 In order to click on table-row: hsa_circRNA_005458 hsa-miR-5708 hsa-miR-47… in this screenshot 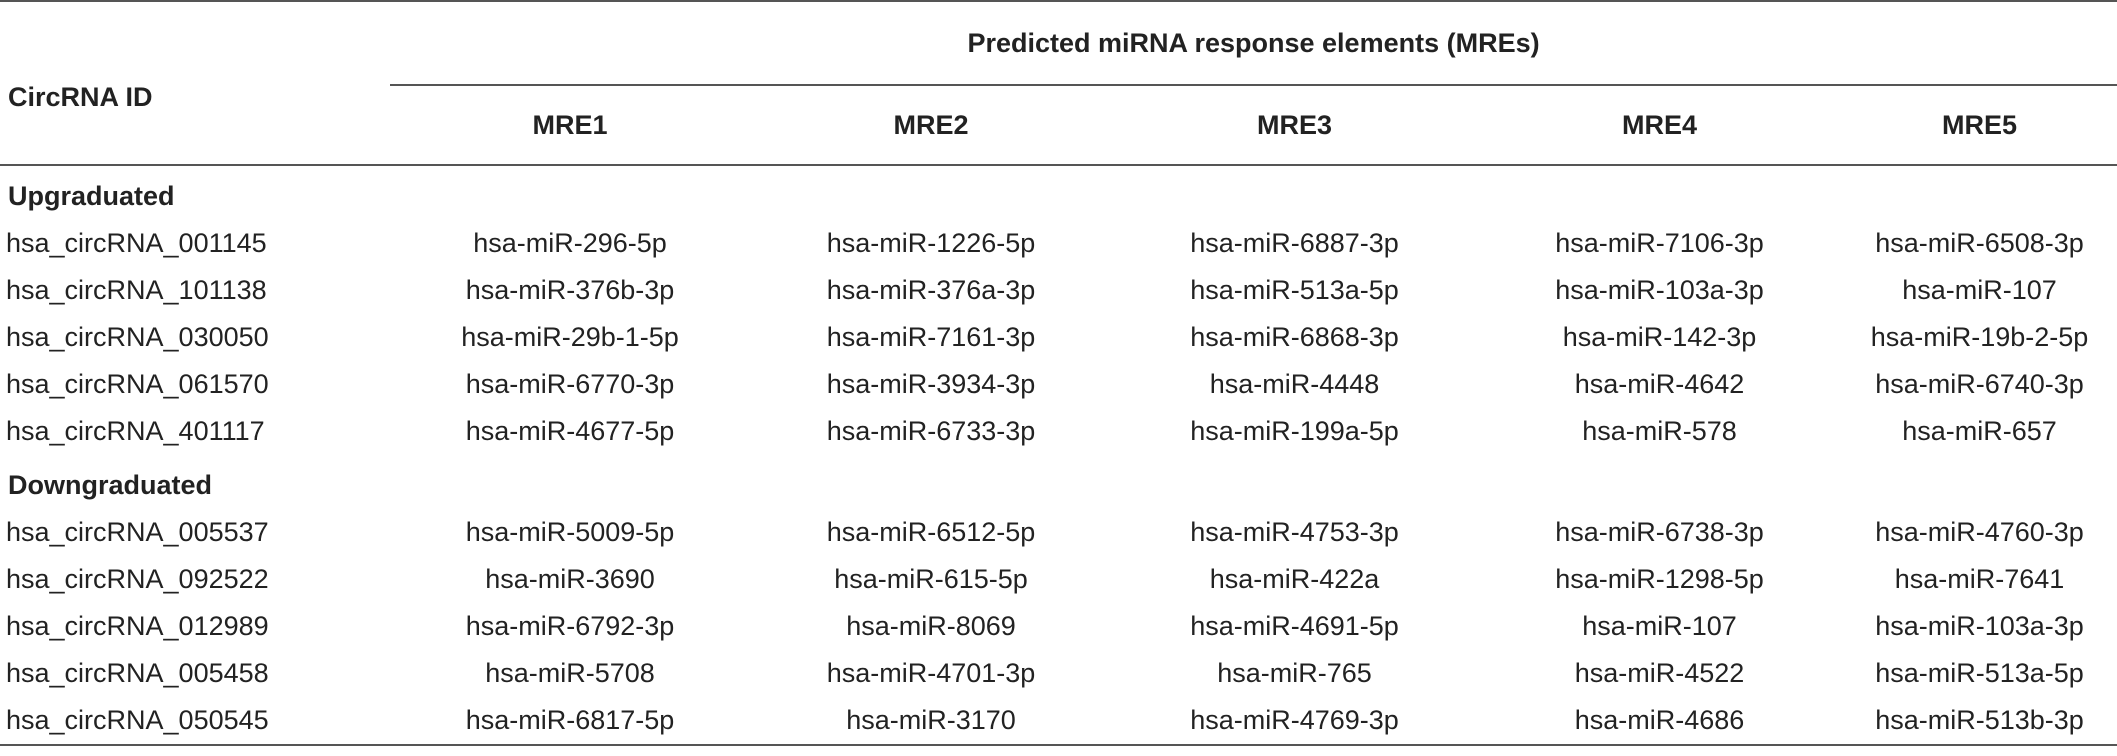, I will do `click(1058, 673)`.